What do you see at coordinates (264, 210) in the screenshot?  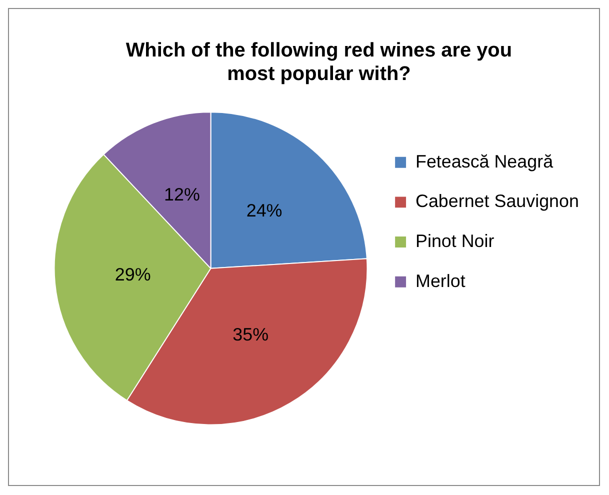 I see `data-label: 24%` at bounding box center [264, 210].